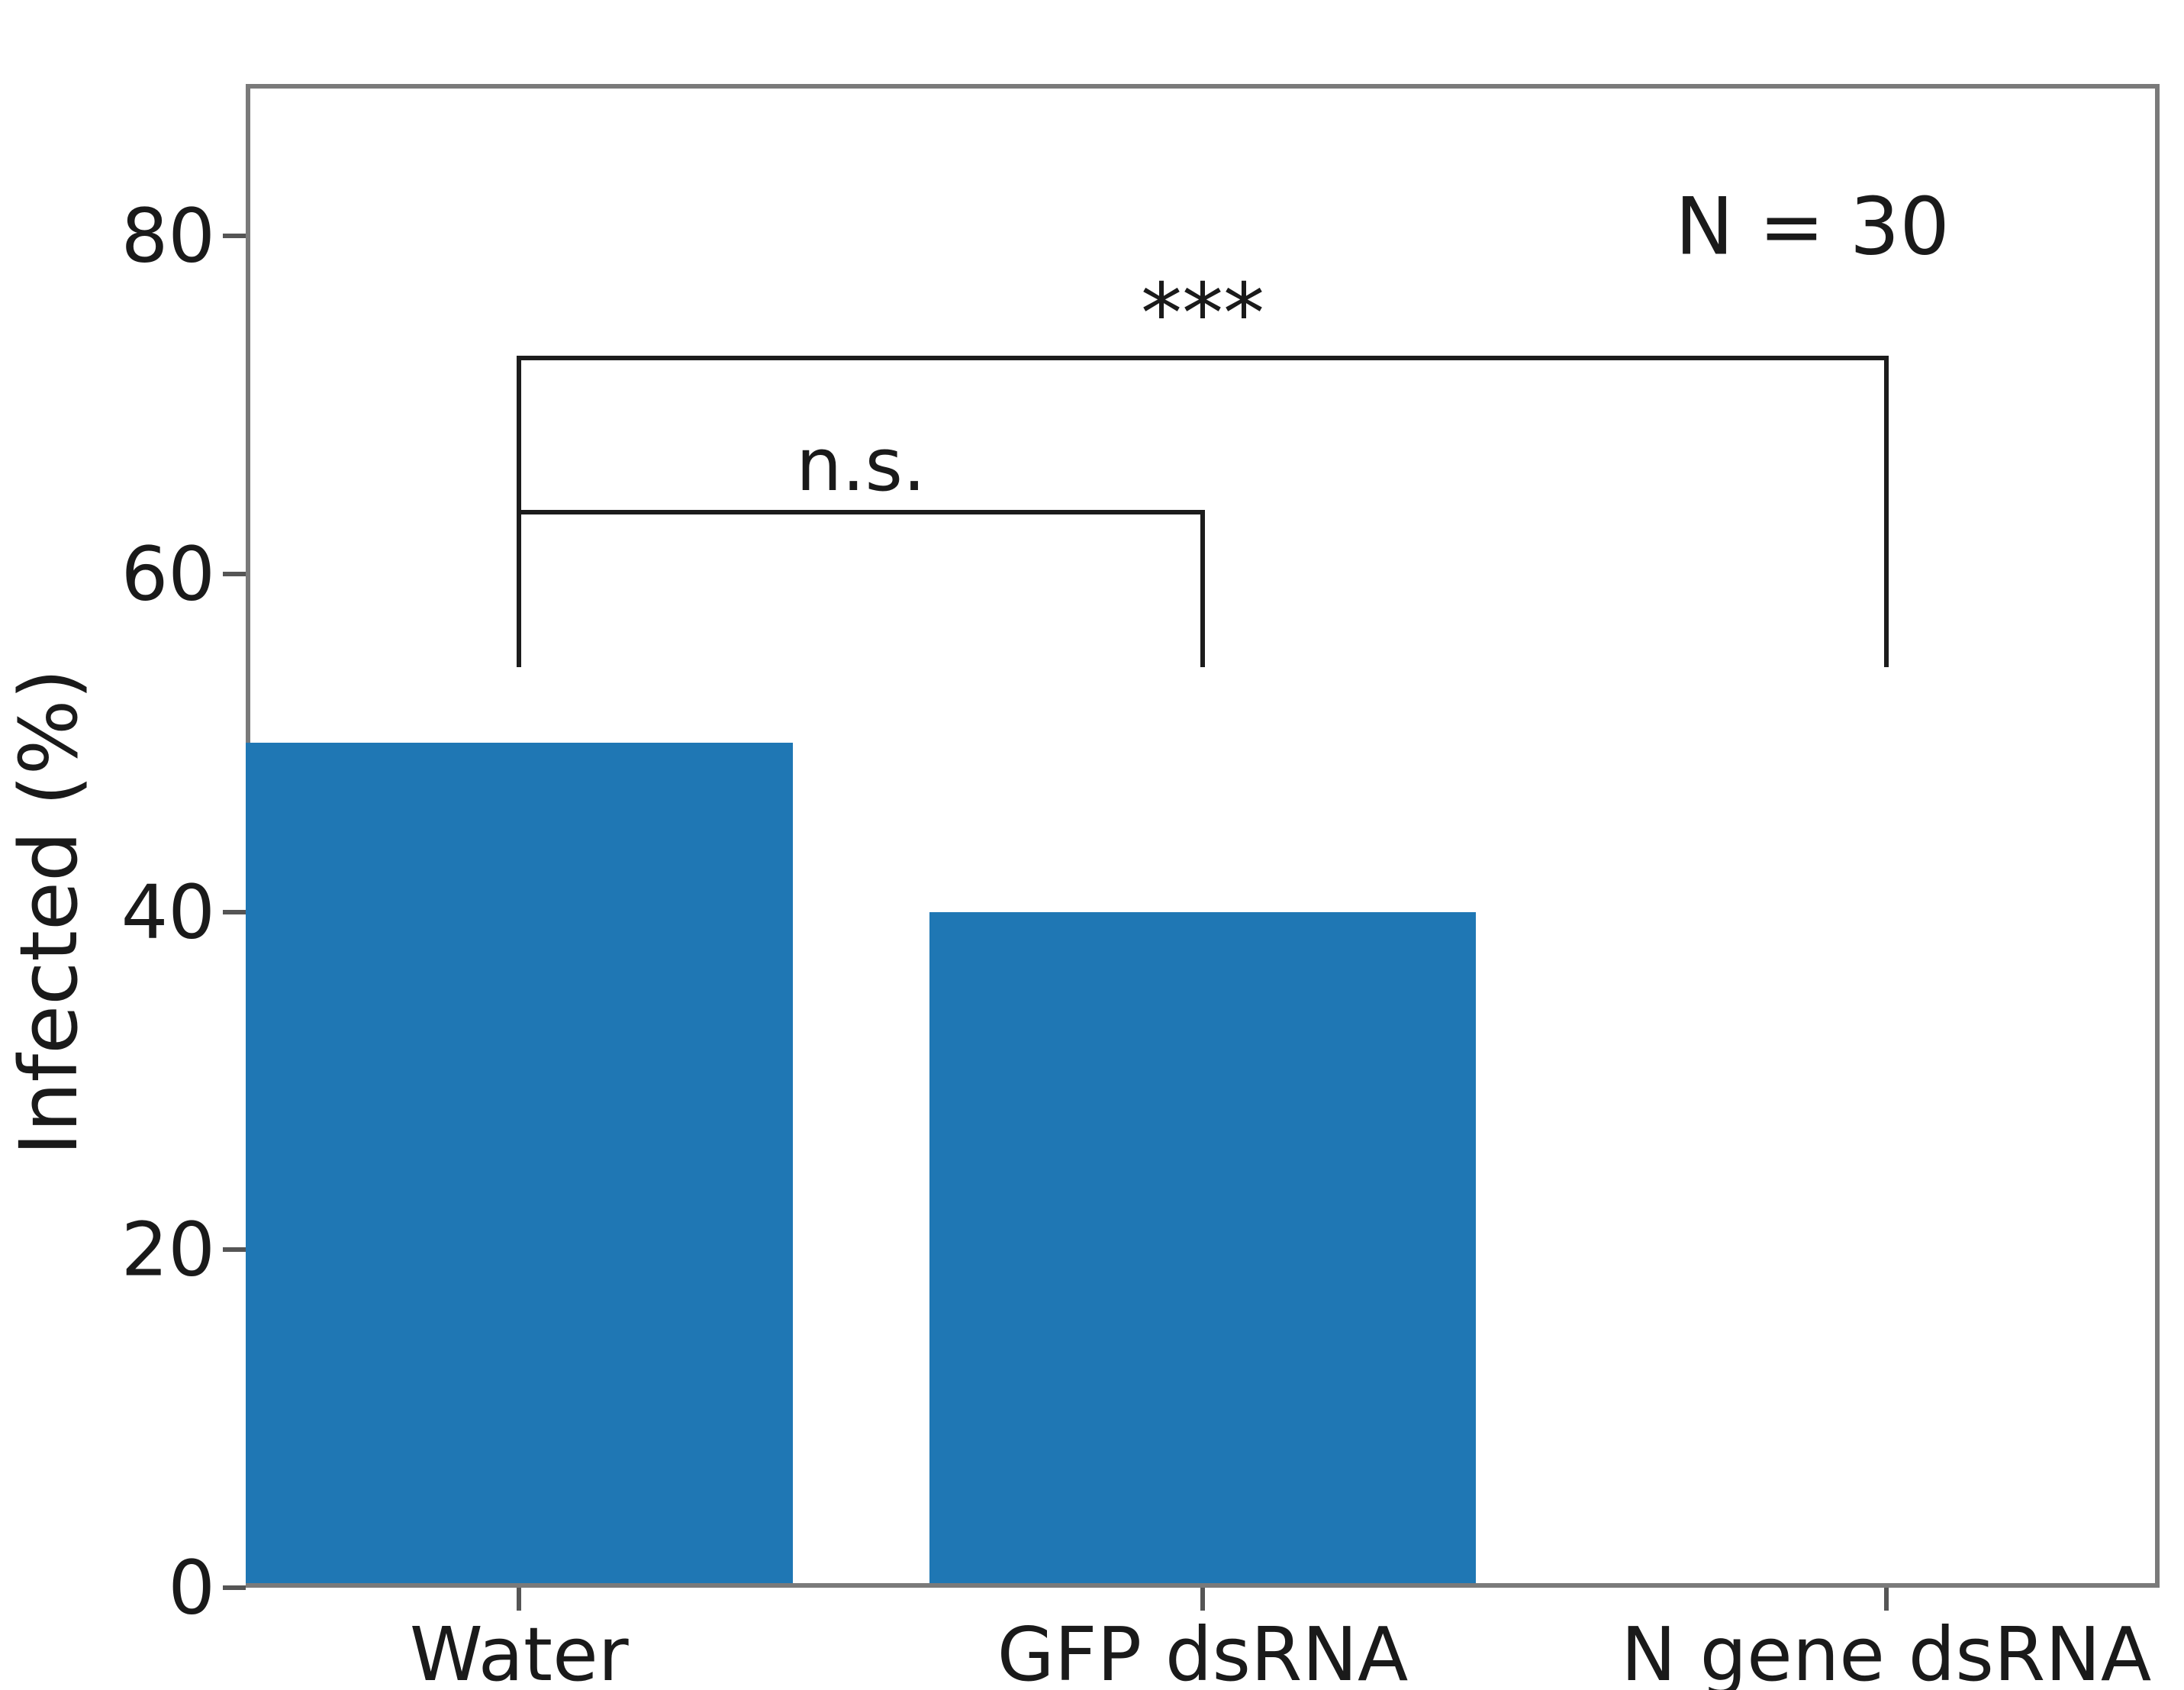  What do you see at coordinates (168, 912) in the screenshot?
I see `y-tick-label-40: 40` at bounding box center [168, 912].